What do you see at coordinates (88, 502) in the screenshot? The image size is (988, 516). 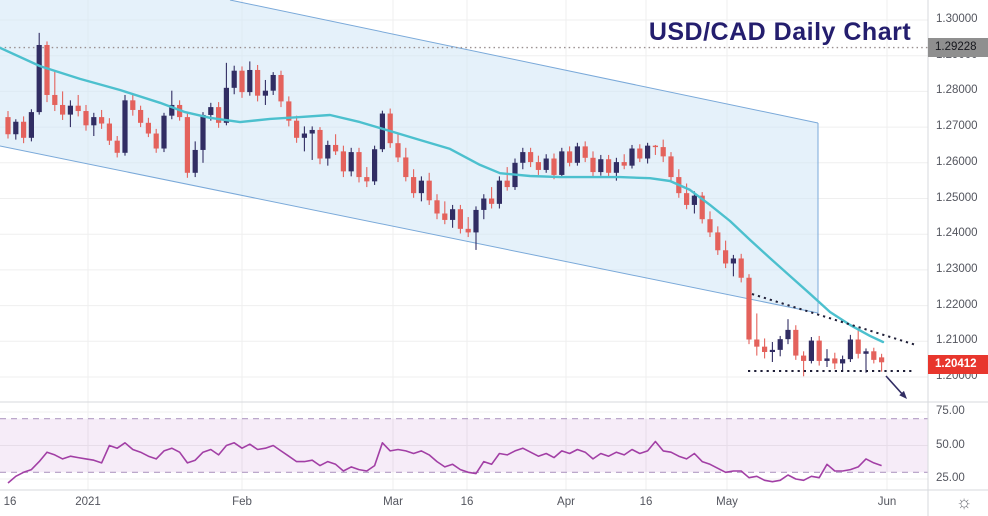 I see `time-axis-label: 2021` at bounding box center [88, 502].